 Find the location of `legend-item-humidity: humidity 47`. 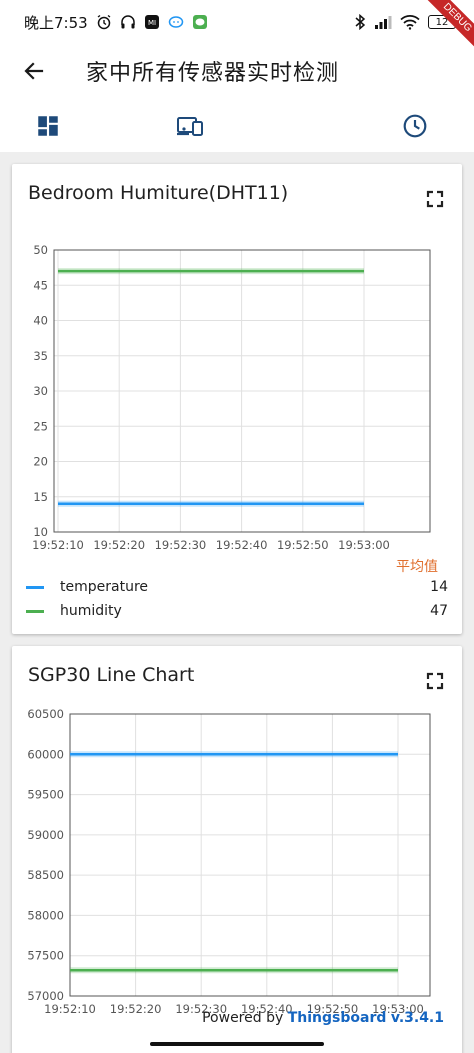

legend-item-humidity: humidity 47 is located at coordinates (237, 611).